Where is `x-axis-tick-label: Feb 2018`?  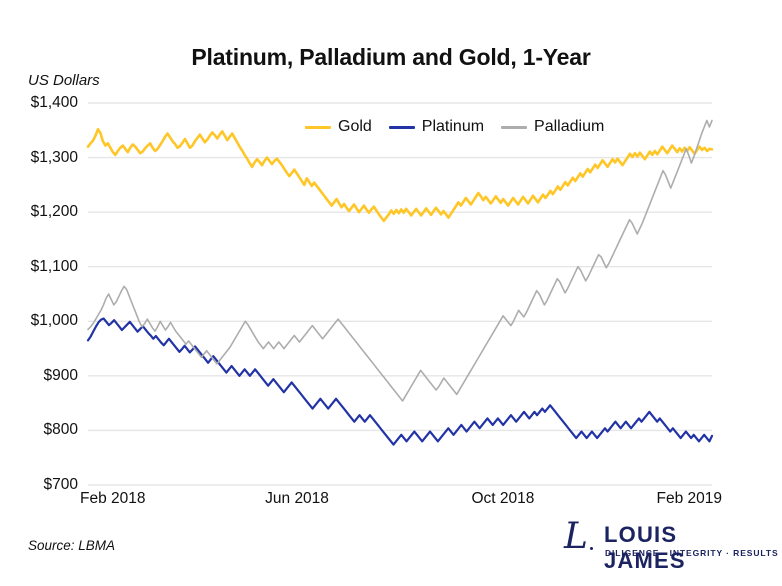
x-axis-tick-label: Feb 2018 is located at coordinates (113, 498).